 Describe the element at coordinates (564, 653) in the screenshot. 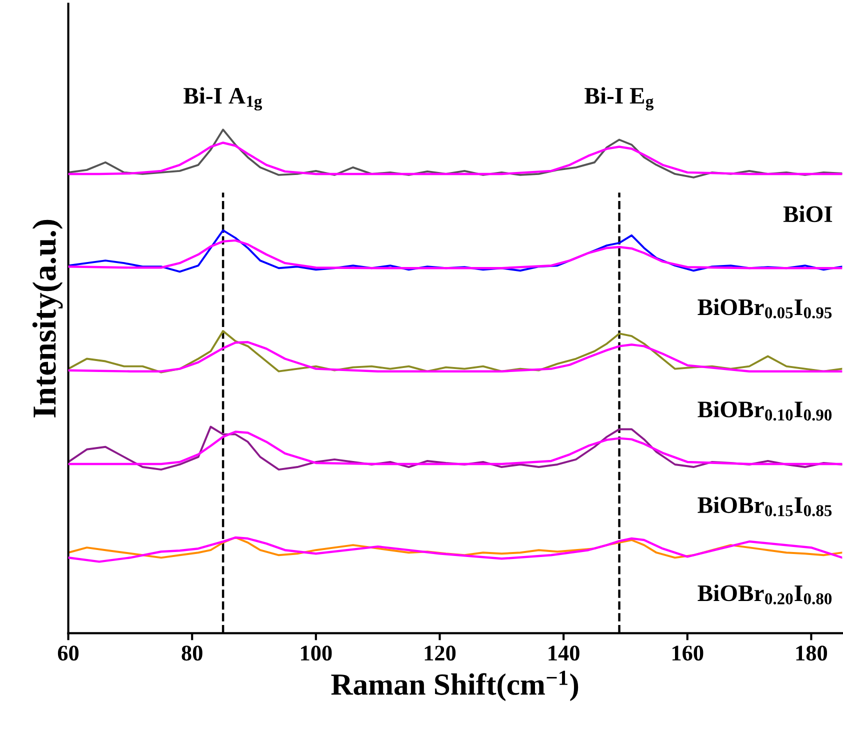

I see `x-tick-label: 140` at that location.